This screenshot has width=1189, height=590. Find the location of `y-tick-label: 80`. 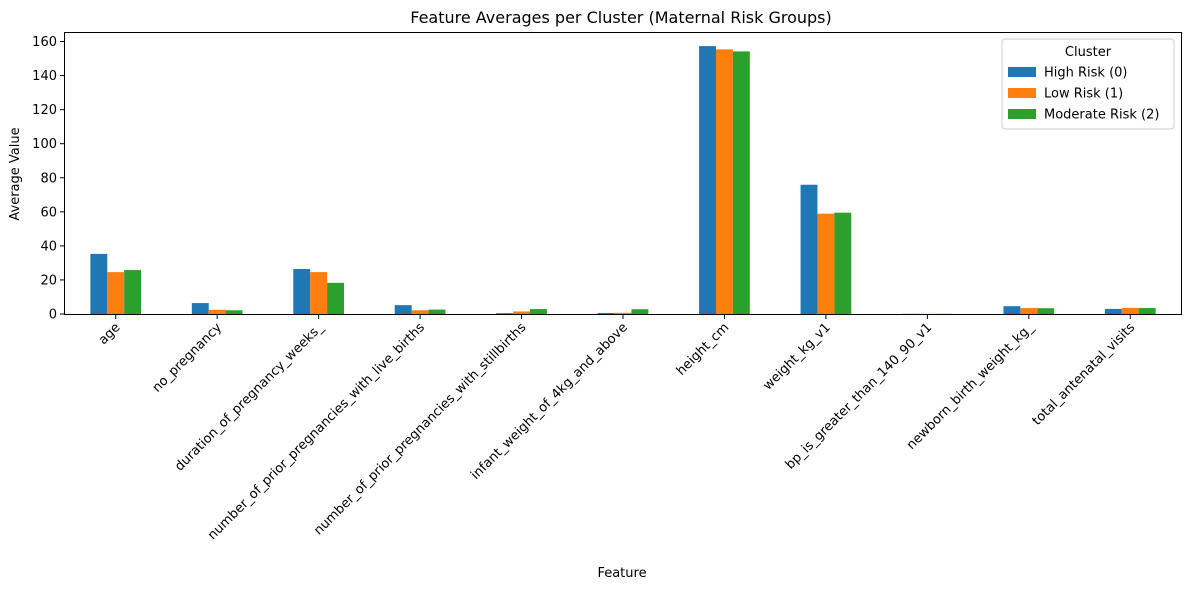

y-tick-label: 80 is located at coordinates (48, 178).